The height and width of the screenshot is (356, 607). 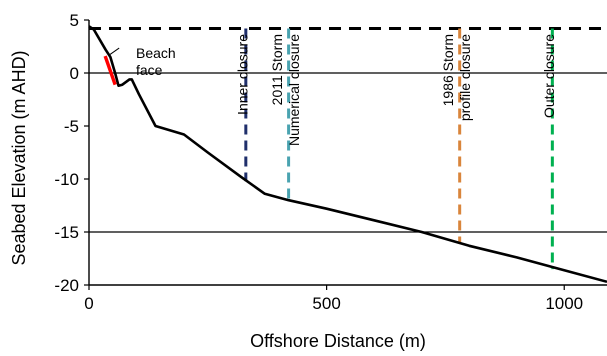 What do you see at coordinates (448, 70) in the screenshot?
I see `closure-label-3-line-1: 1986 Storm` at bounding box center [448, 70].